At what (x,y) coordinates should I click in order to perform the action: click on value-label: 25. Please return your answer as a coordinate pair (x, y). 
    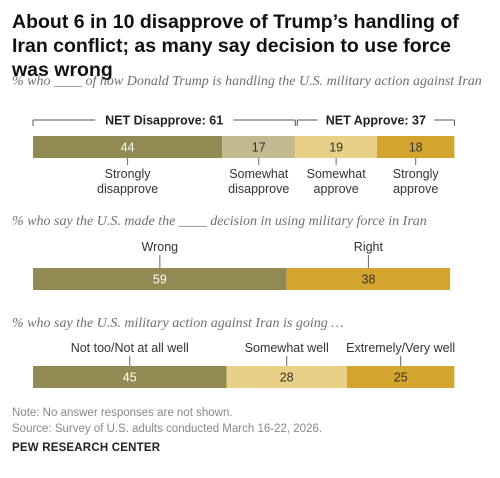
    Looking at the image, I should click on (401, 378).